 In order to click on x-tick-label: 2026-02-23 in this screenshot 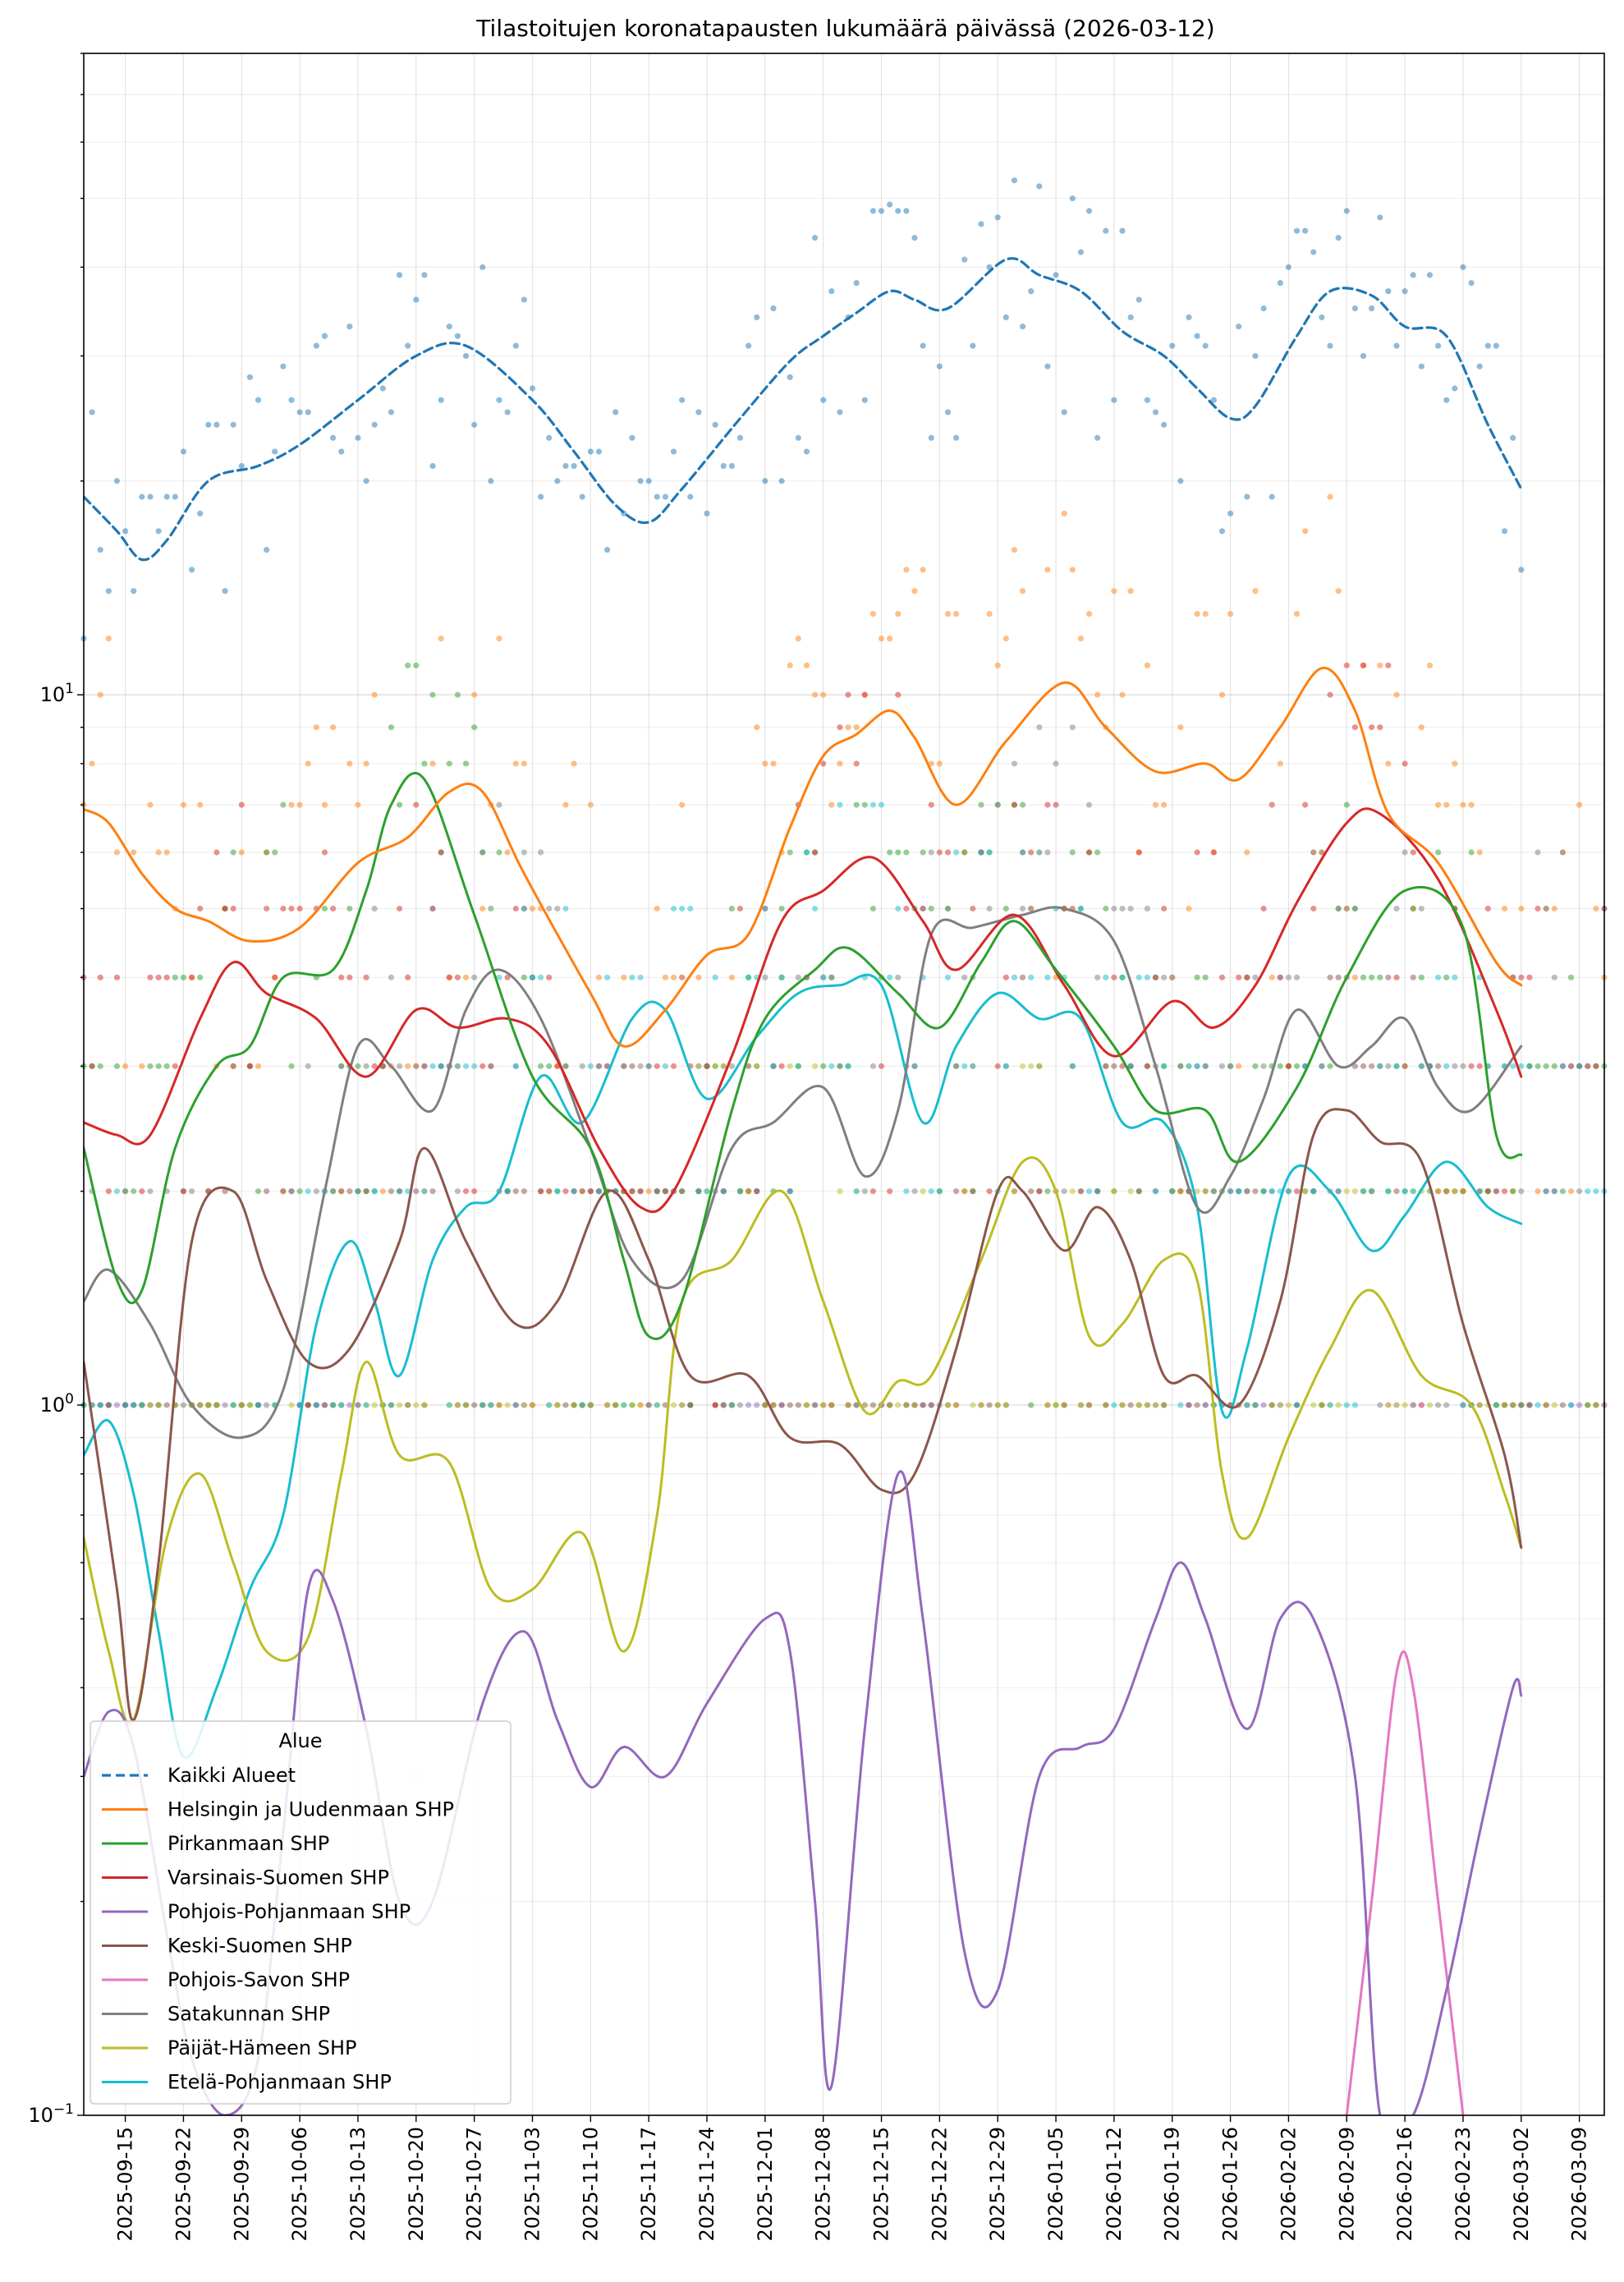, I will do `click(1463, 2184)`.